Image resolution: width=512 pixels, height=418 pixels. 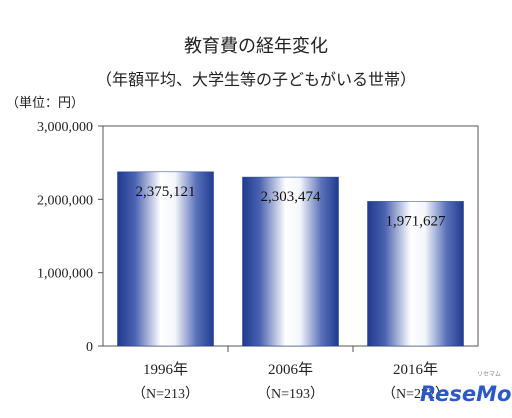 I want to click on unit-label: （単位：円）, so click(x=45, y=103).